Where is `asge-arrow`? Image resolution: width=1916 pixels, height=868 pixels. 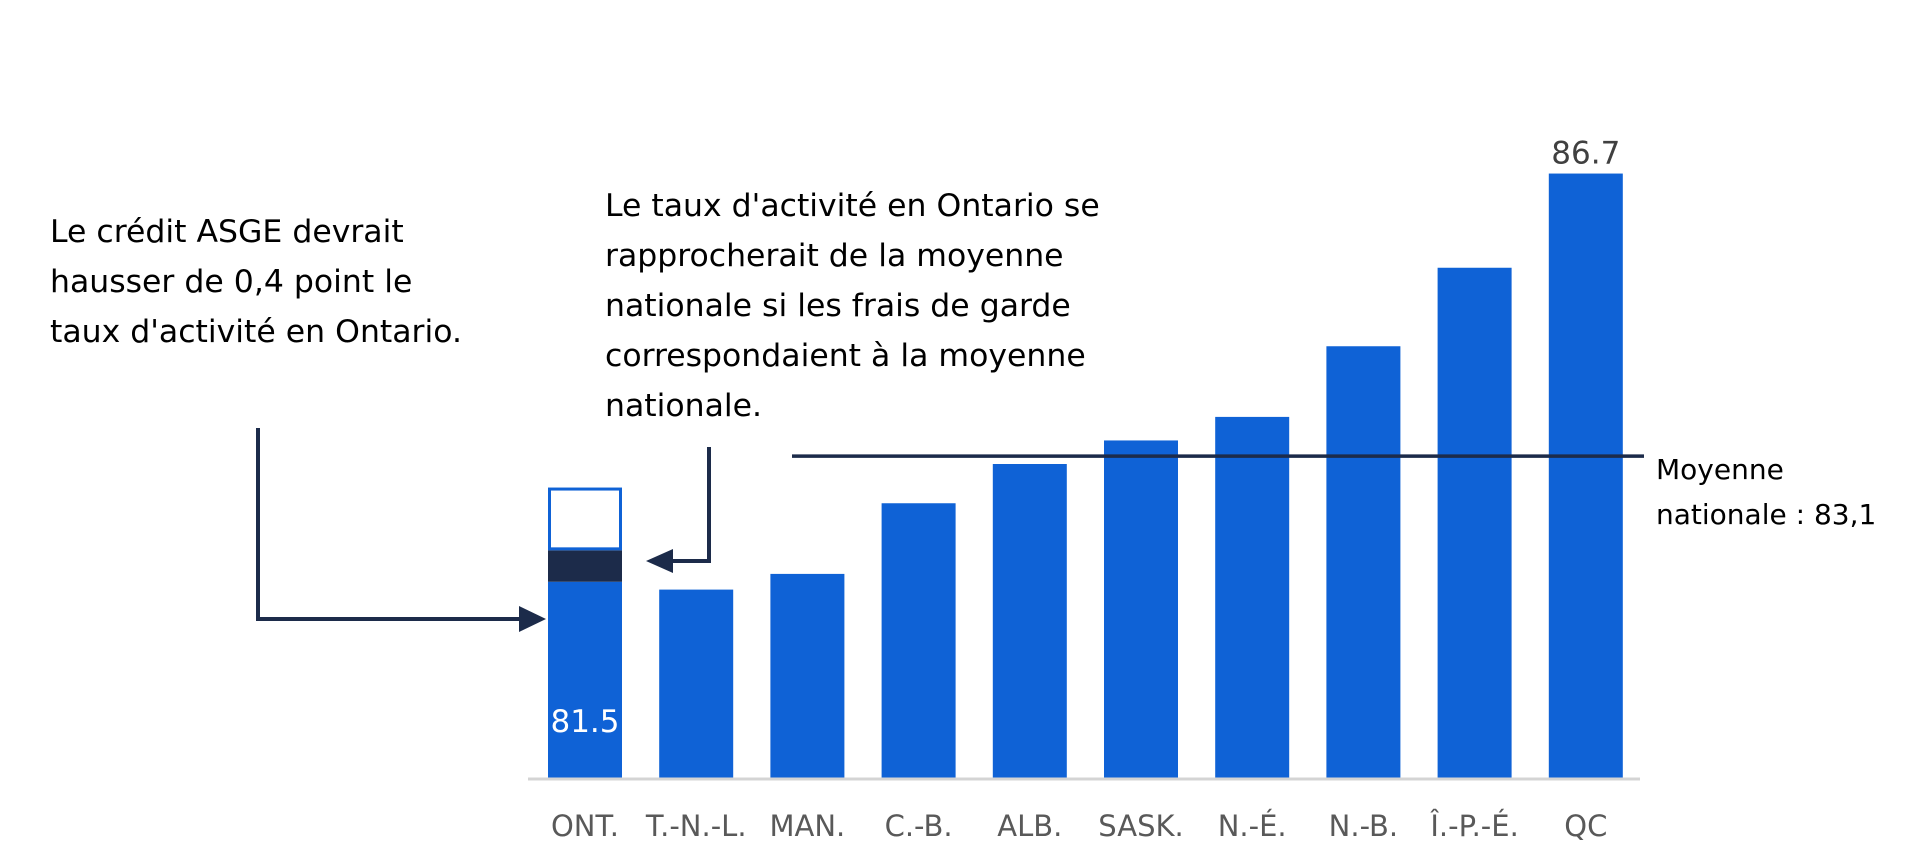
asge-arrow is located at coordinates (401, 530).